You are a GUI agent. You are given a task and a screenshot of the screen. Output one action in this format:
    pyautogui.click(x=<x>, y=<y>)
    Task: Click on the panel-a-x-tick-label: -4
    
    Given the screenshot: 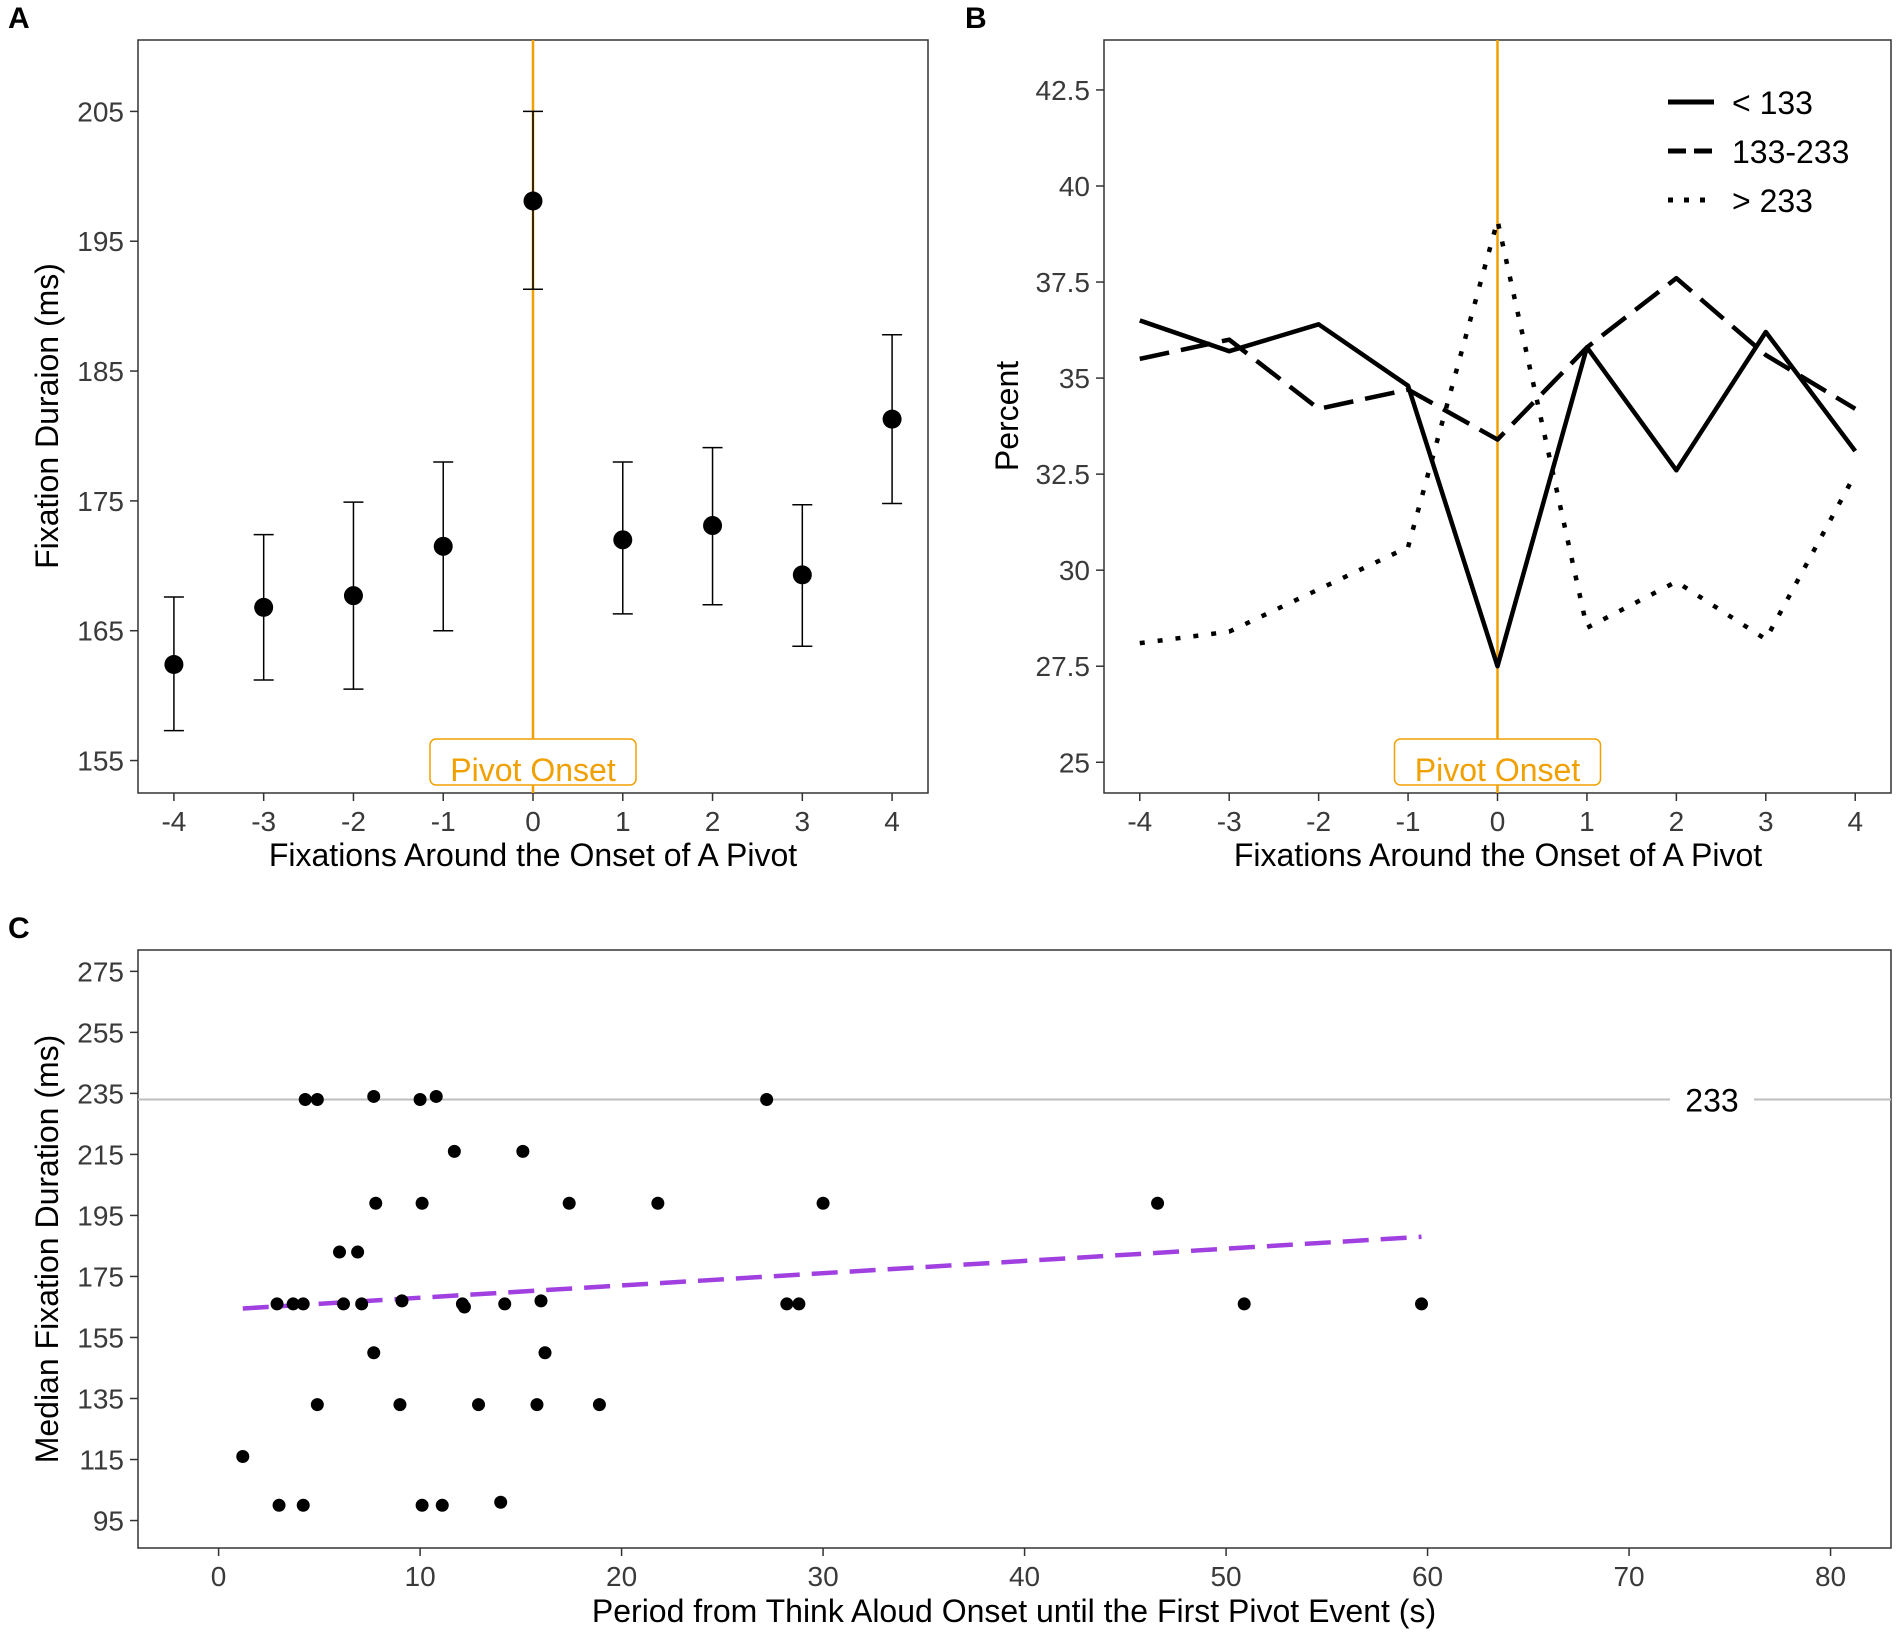 What is the action you would take?
    pyautogui.click(x=173, y=821)
    